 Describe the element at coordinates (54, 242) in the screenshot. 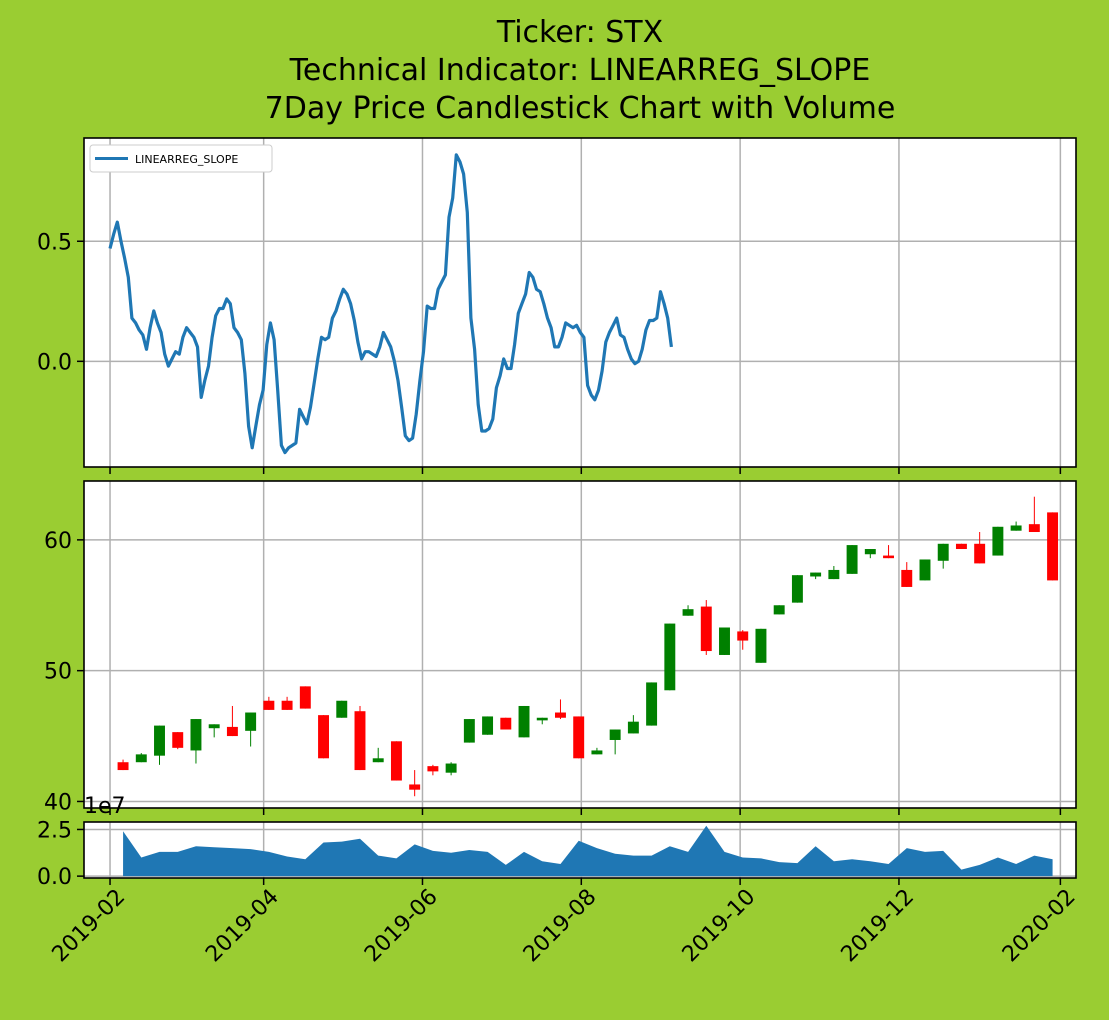

I see `line-panel-ytick-label: 0.5` at that location.